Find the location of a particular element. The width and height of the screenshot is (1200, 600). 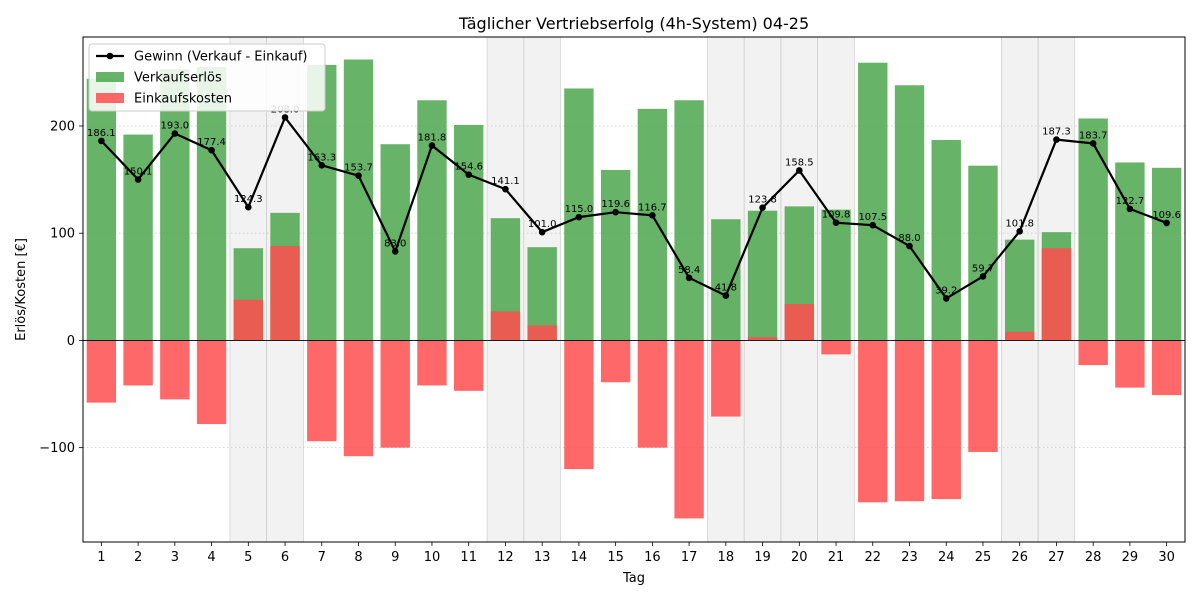

x-tick-label: 4 is located at coordinates (211, 557).